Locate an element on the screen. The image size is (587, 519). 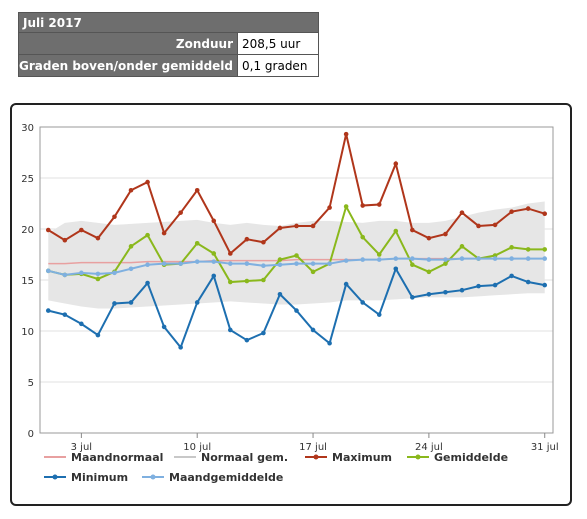
x-tick-label: 3 jul is located at coordinates (81, 447).